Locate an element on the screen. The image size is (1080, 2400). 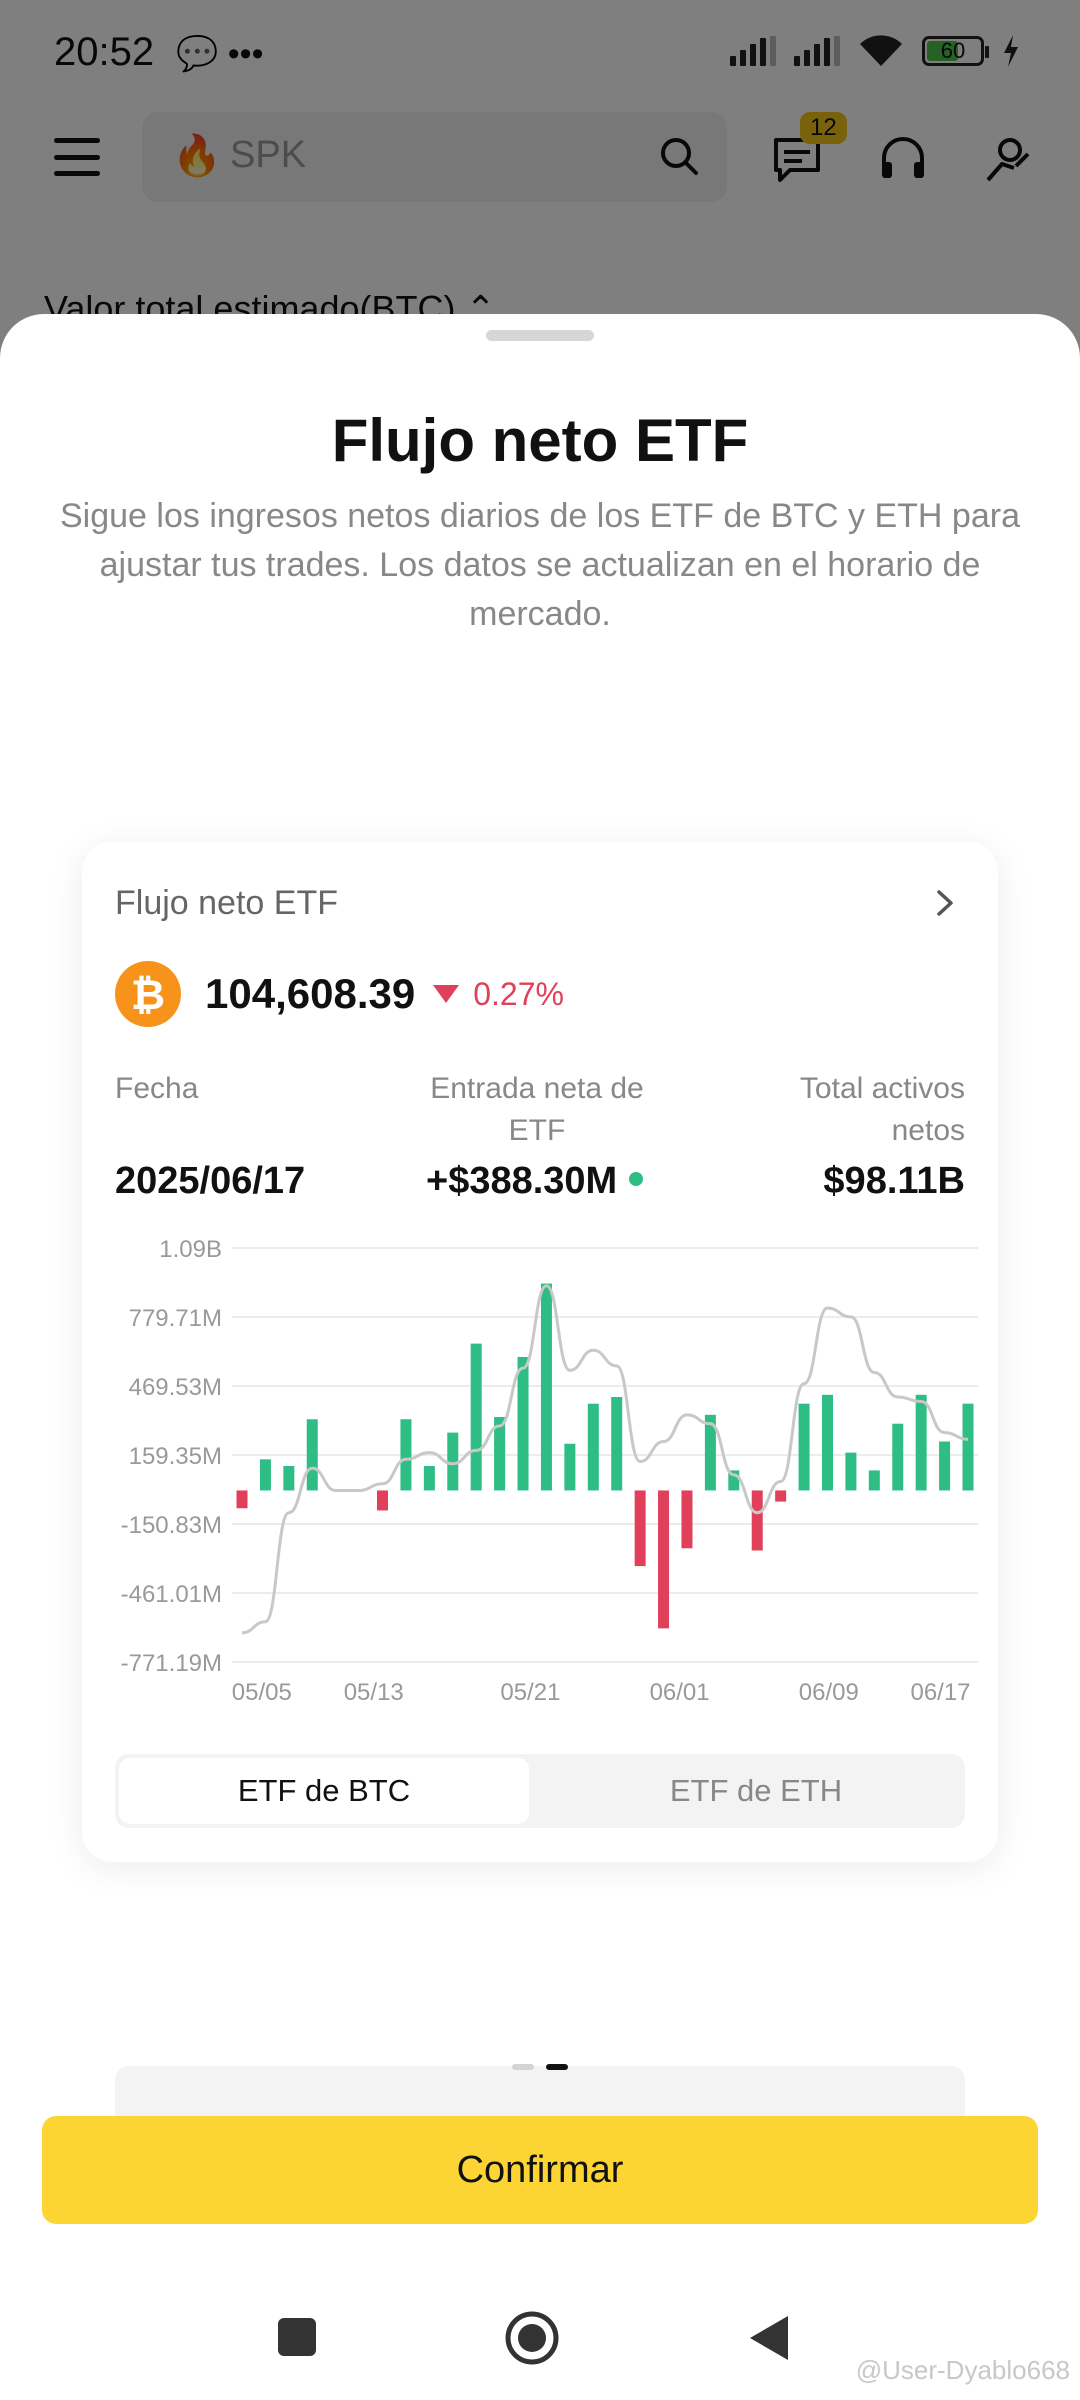
card-title: Flujo neto ETF is located at coordinates (226, 903).